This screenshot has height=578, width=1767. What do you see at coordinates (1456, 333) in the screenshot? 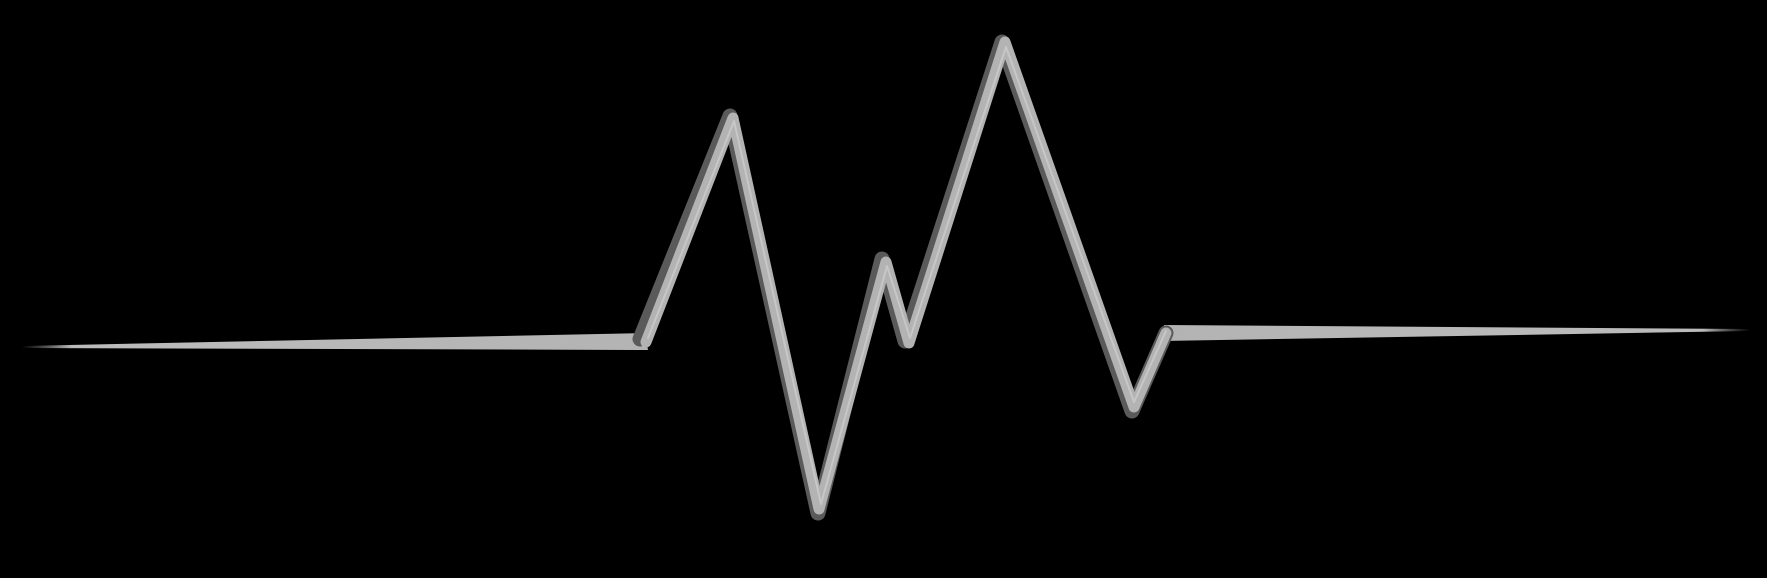
I see `right-baseline` at bounding box center [1456, 333].